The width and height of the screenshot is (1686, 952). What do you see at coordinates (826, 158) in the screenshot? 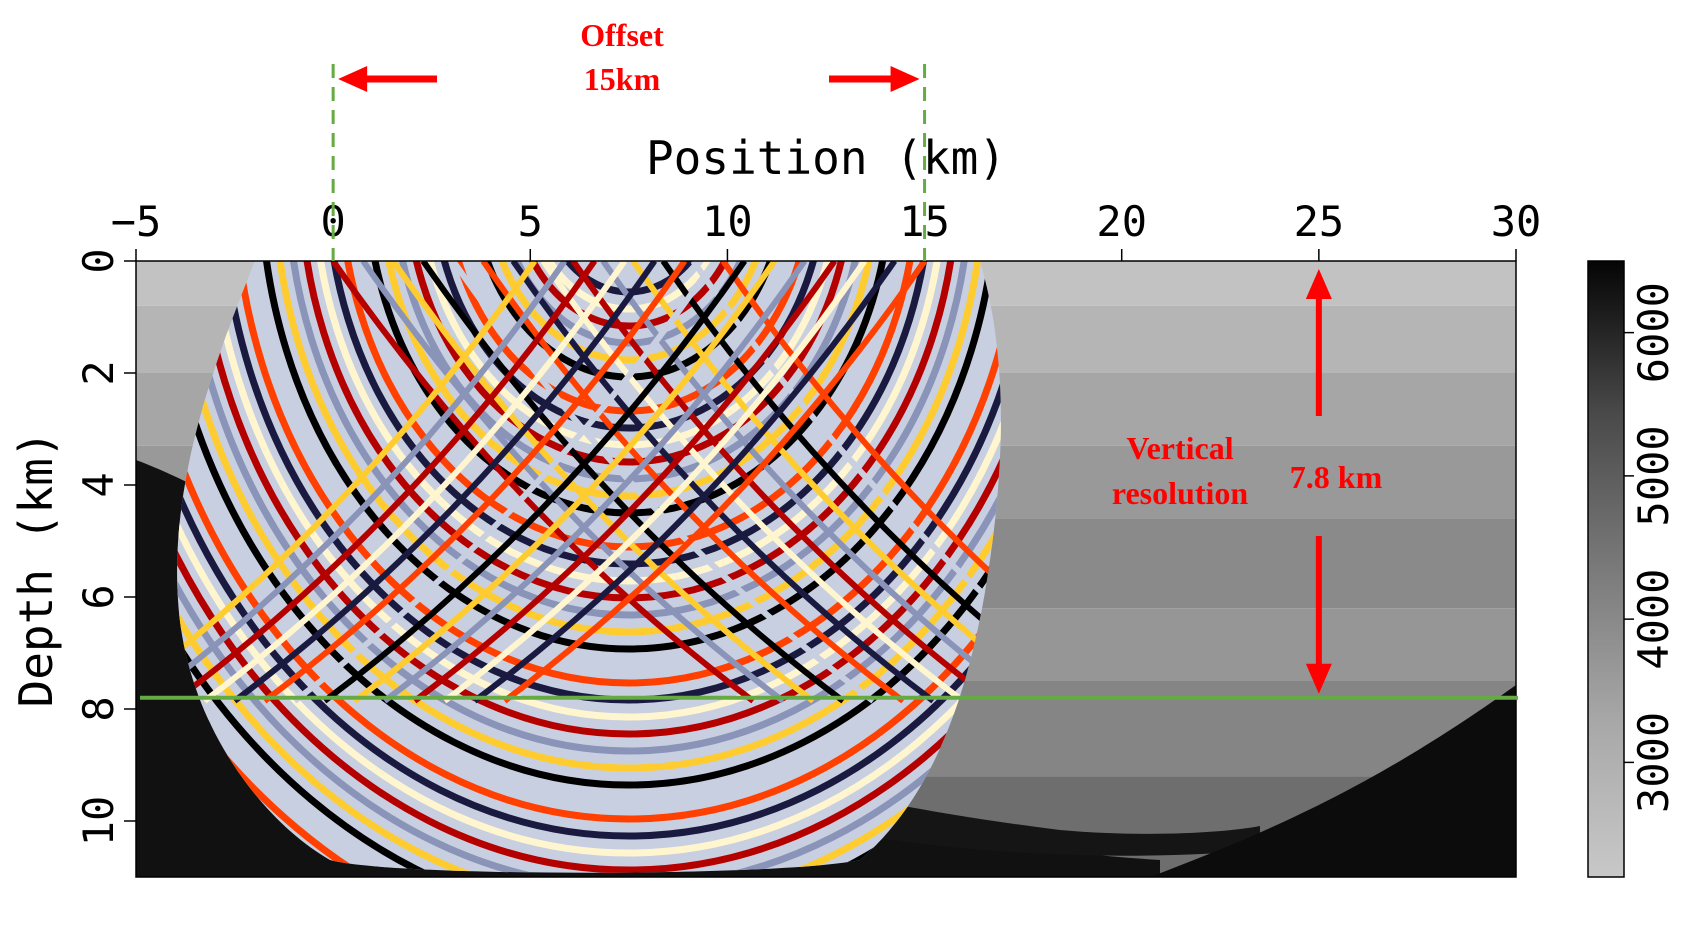
I see `x-axis-label: Position (km)` at bounding box center [826, 158].